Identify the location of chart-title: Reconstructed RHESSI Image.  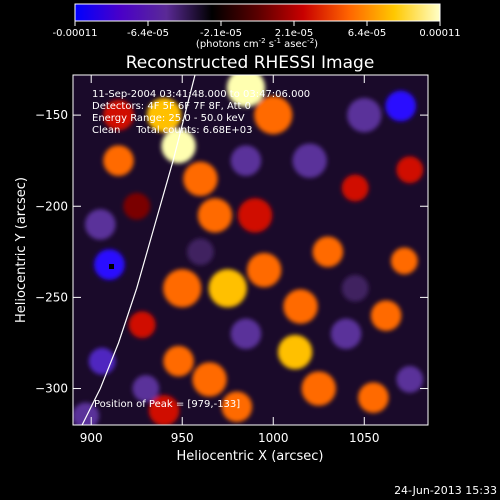
(250, 63).